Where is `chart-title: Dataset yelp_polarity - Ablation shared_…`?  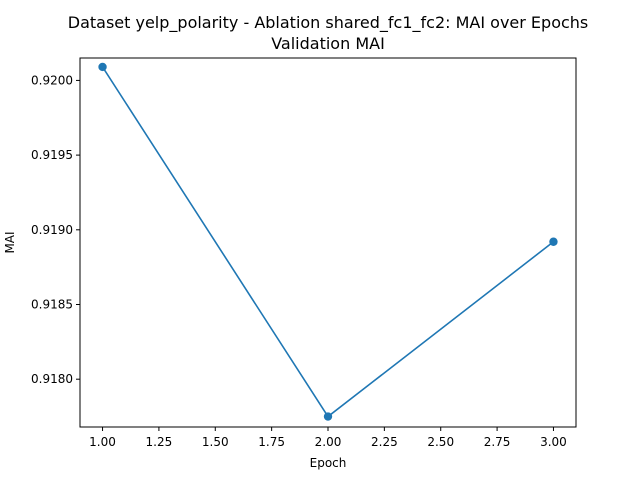
chart-title: Dataset yelp_polarity - Ablation shared_… is located at coordinates (328, 23).